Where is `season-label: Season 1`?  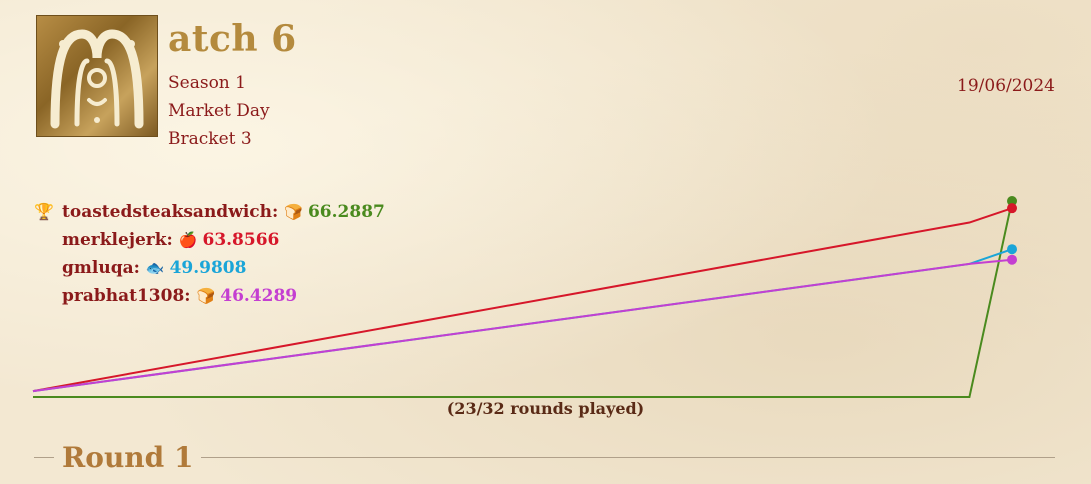 season-label: Season 1 is located at coordinates (207, 83).